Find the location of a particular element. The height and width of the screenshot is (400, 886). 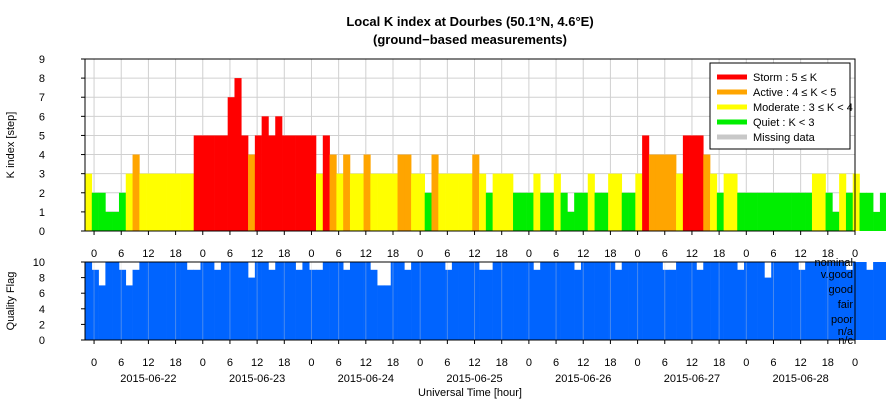

k-y-tick-label: 4 is located at coordinates (42, 156).